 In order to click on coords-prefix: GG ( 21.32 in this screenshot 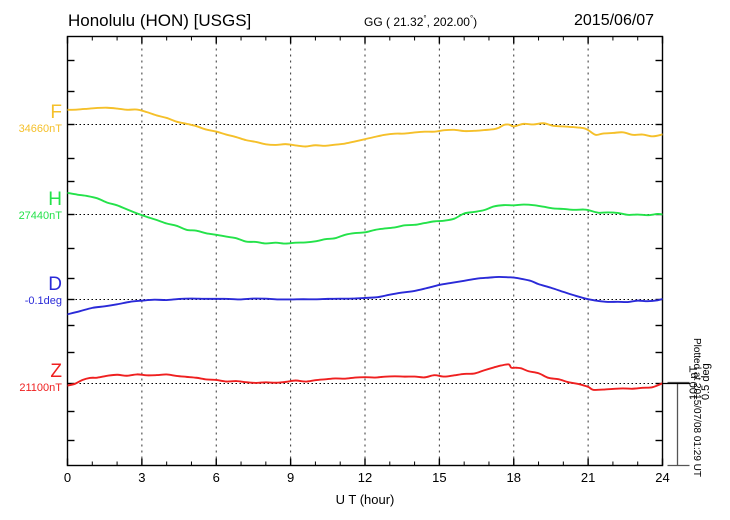, I will do `click(394, 22)`.